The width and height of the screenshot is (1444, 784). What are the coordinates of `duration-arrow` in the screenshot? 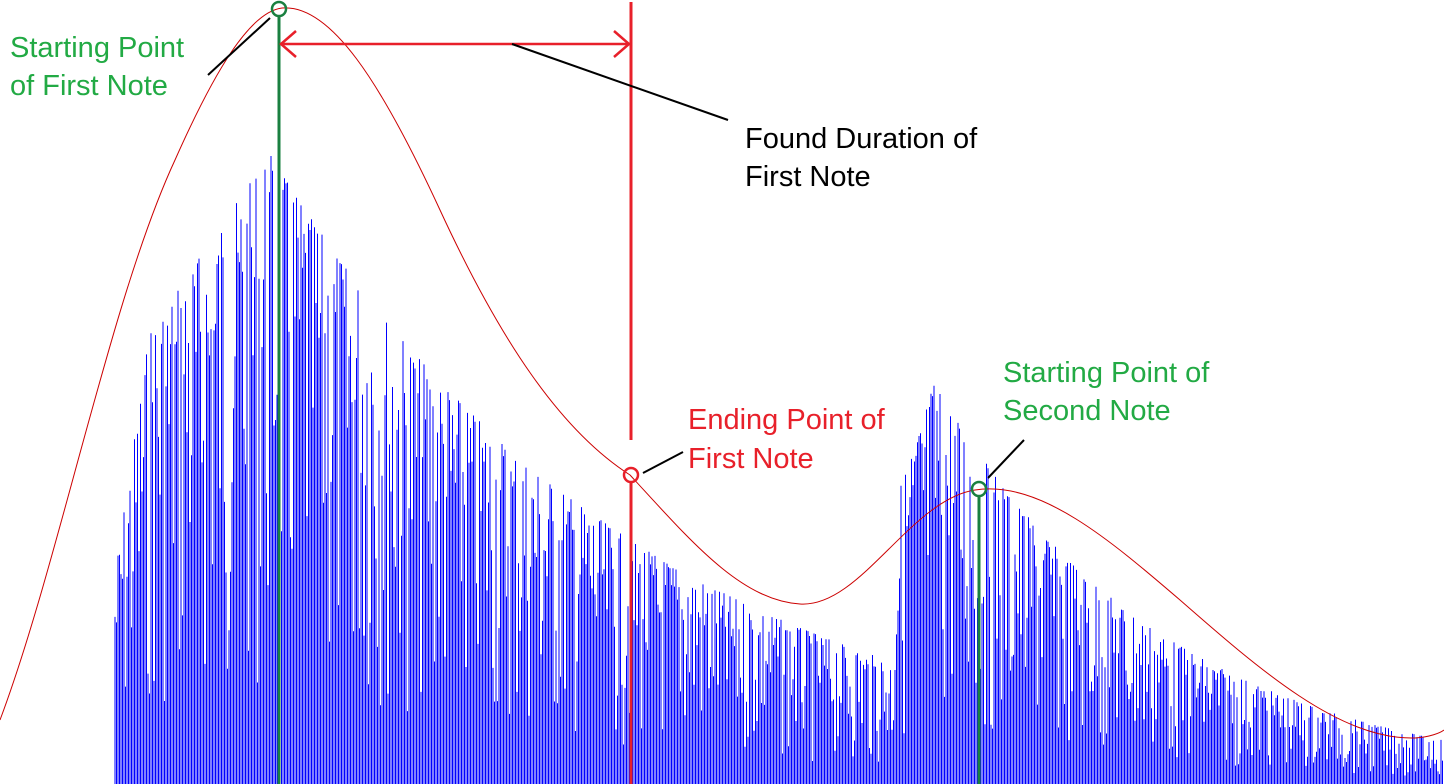 It's located at (455, 44).